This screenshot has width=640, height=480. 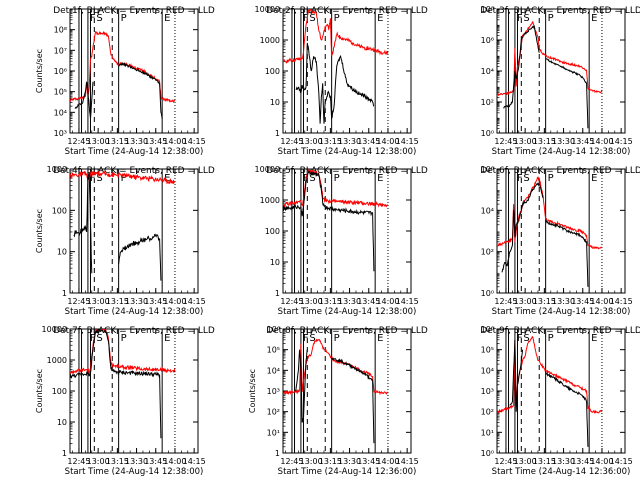 What do you see at coordinates (347, 171) in the screenshot?
I see `panel-title: Det 5f, BLACK = Events, RED = LLD` at bounding box center [347, 171].